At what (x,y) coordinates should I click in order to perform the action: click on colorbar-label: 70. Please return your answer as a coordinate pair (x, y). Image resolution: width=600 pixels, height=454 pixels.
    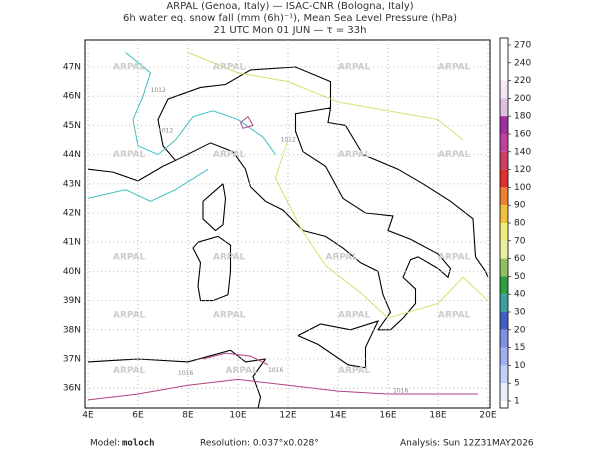
    Looking at the image, I should click on (520, 241).